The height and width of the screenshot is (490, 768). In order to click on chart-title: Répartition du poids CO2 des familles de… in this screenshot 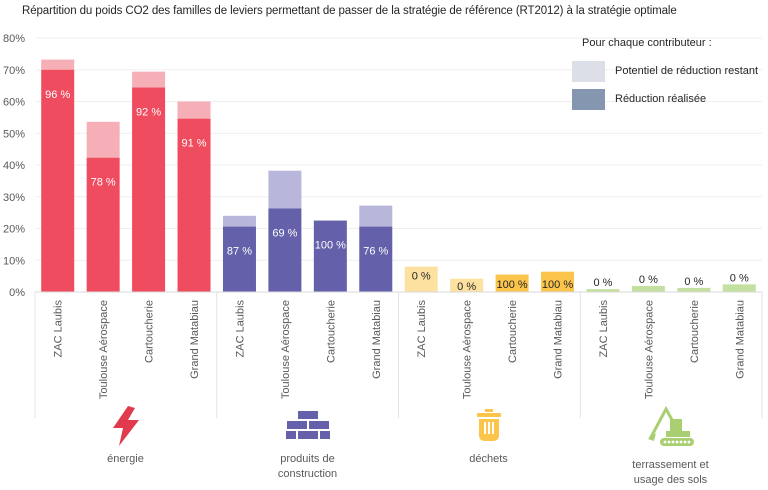, I will do `click(349, 11)`.